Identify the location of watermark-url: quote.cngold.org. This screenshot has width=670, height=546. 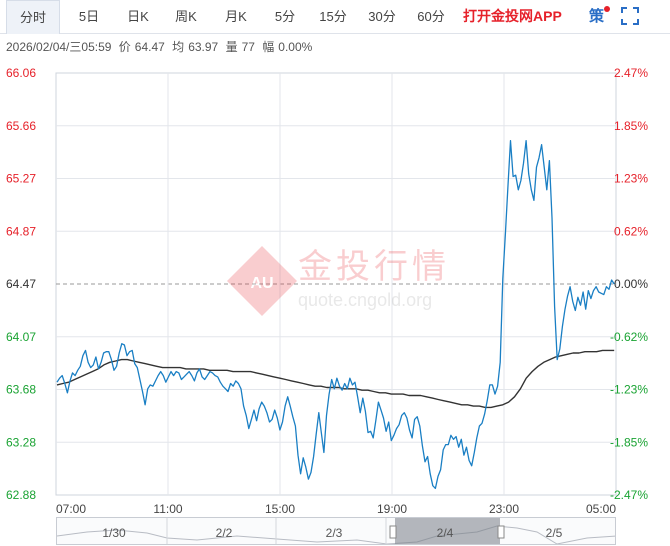
(365, 300).